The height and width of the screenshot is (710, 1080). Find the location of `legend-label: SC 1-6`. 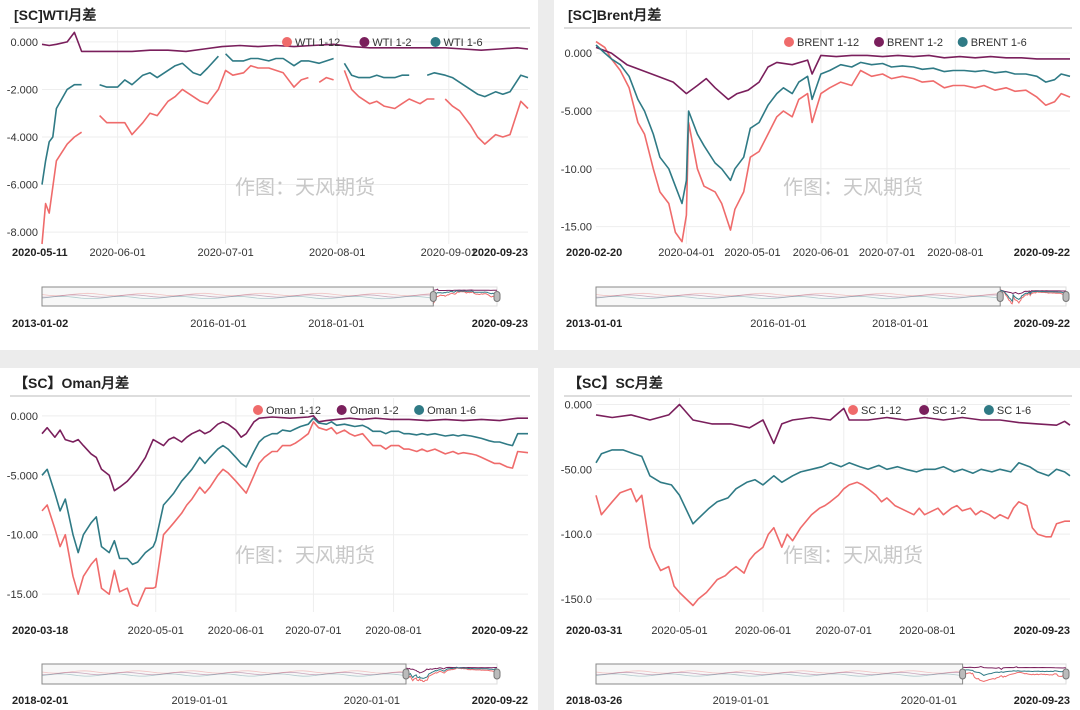

legend-label: SC 1-6 is located at coordinates (1014, 411).